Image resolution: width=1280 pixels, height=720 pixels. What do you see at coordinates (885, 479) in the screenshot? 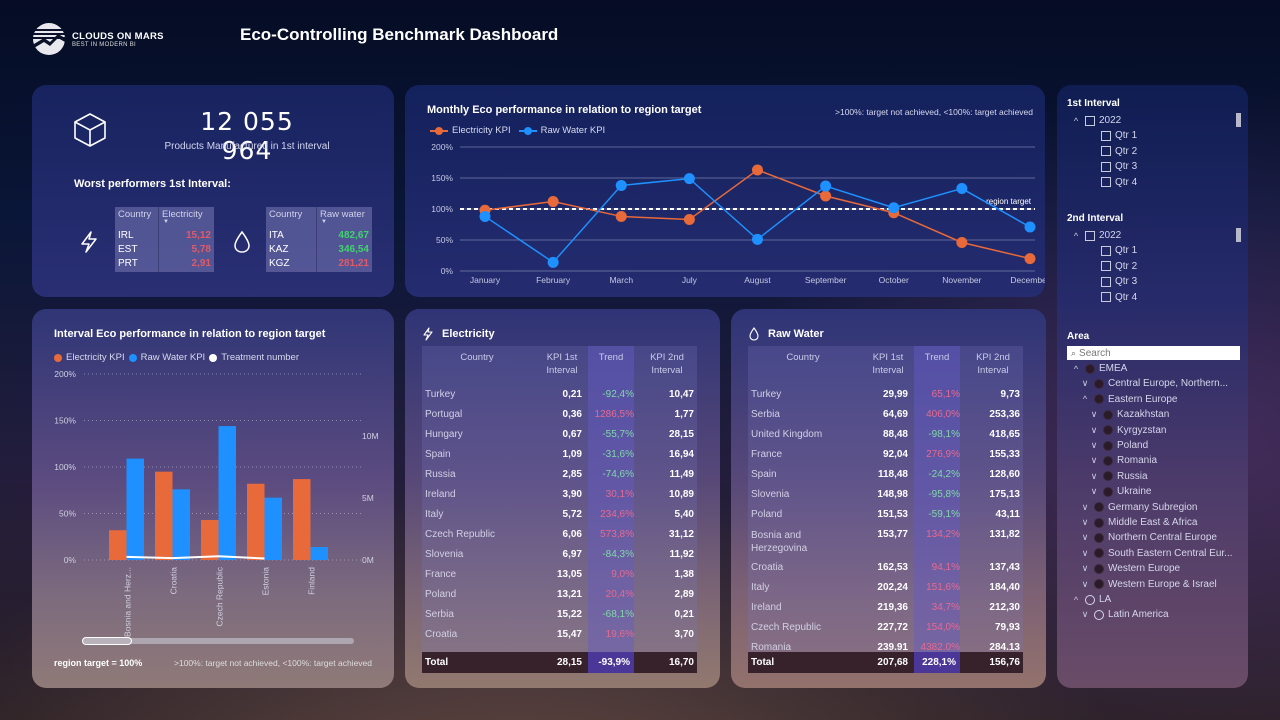
I see `table-row: Spain 118,48 -24,2% 128,60` at bounding box center [885, 479].